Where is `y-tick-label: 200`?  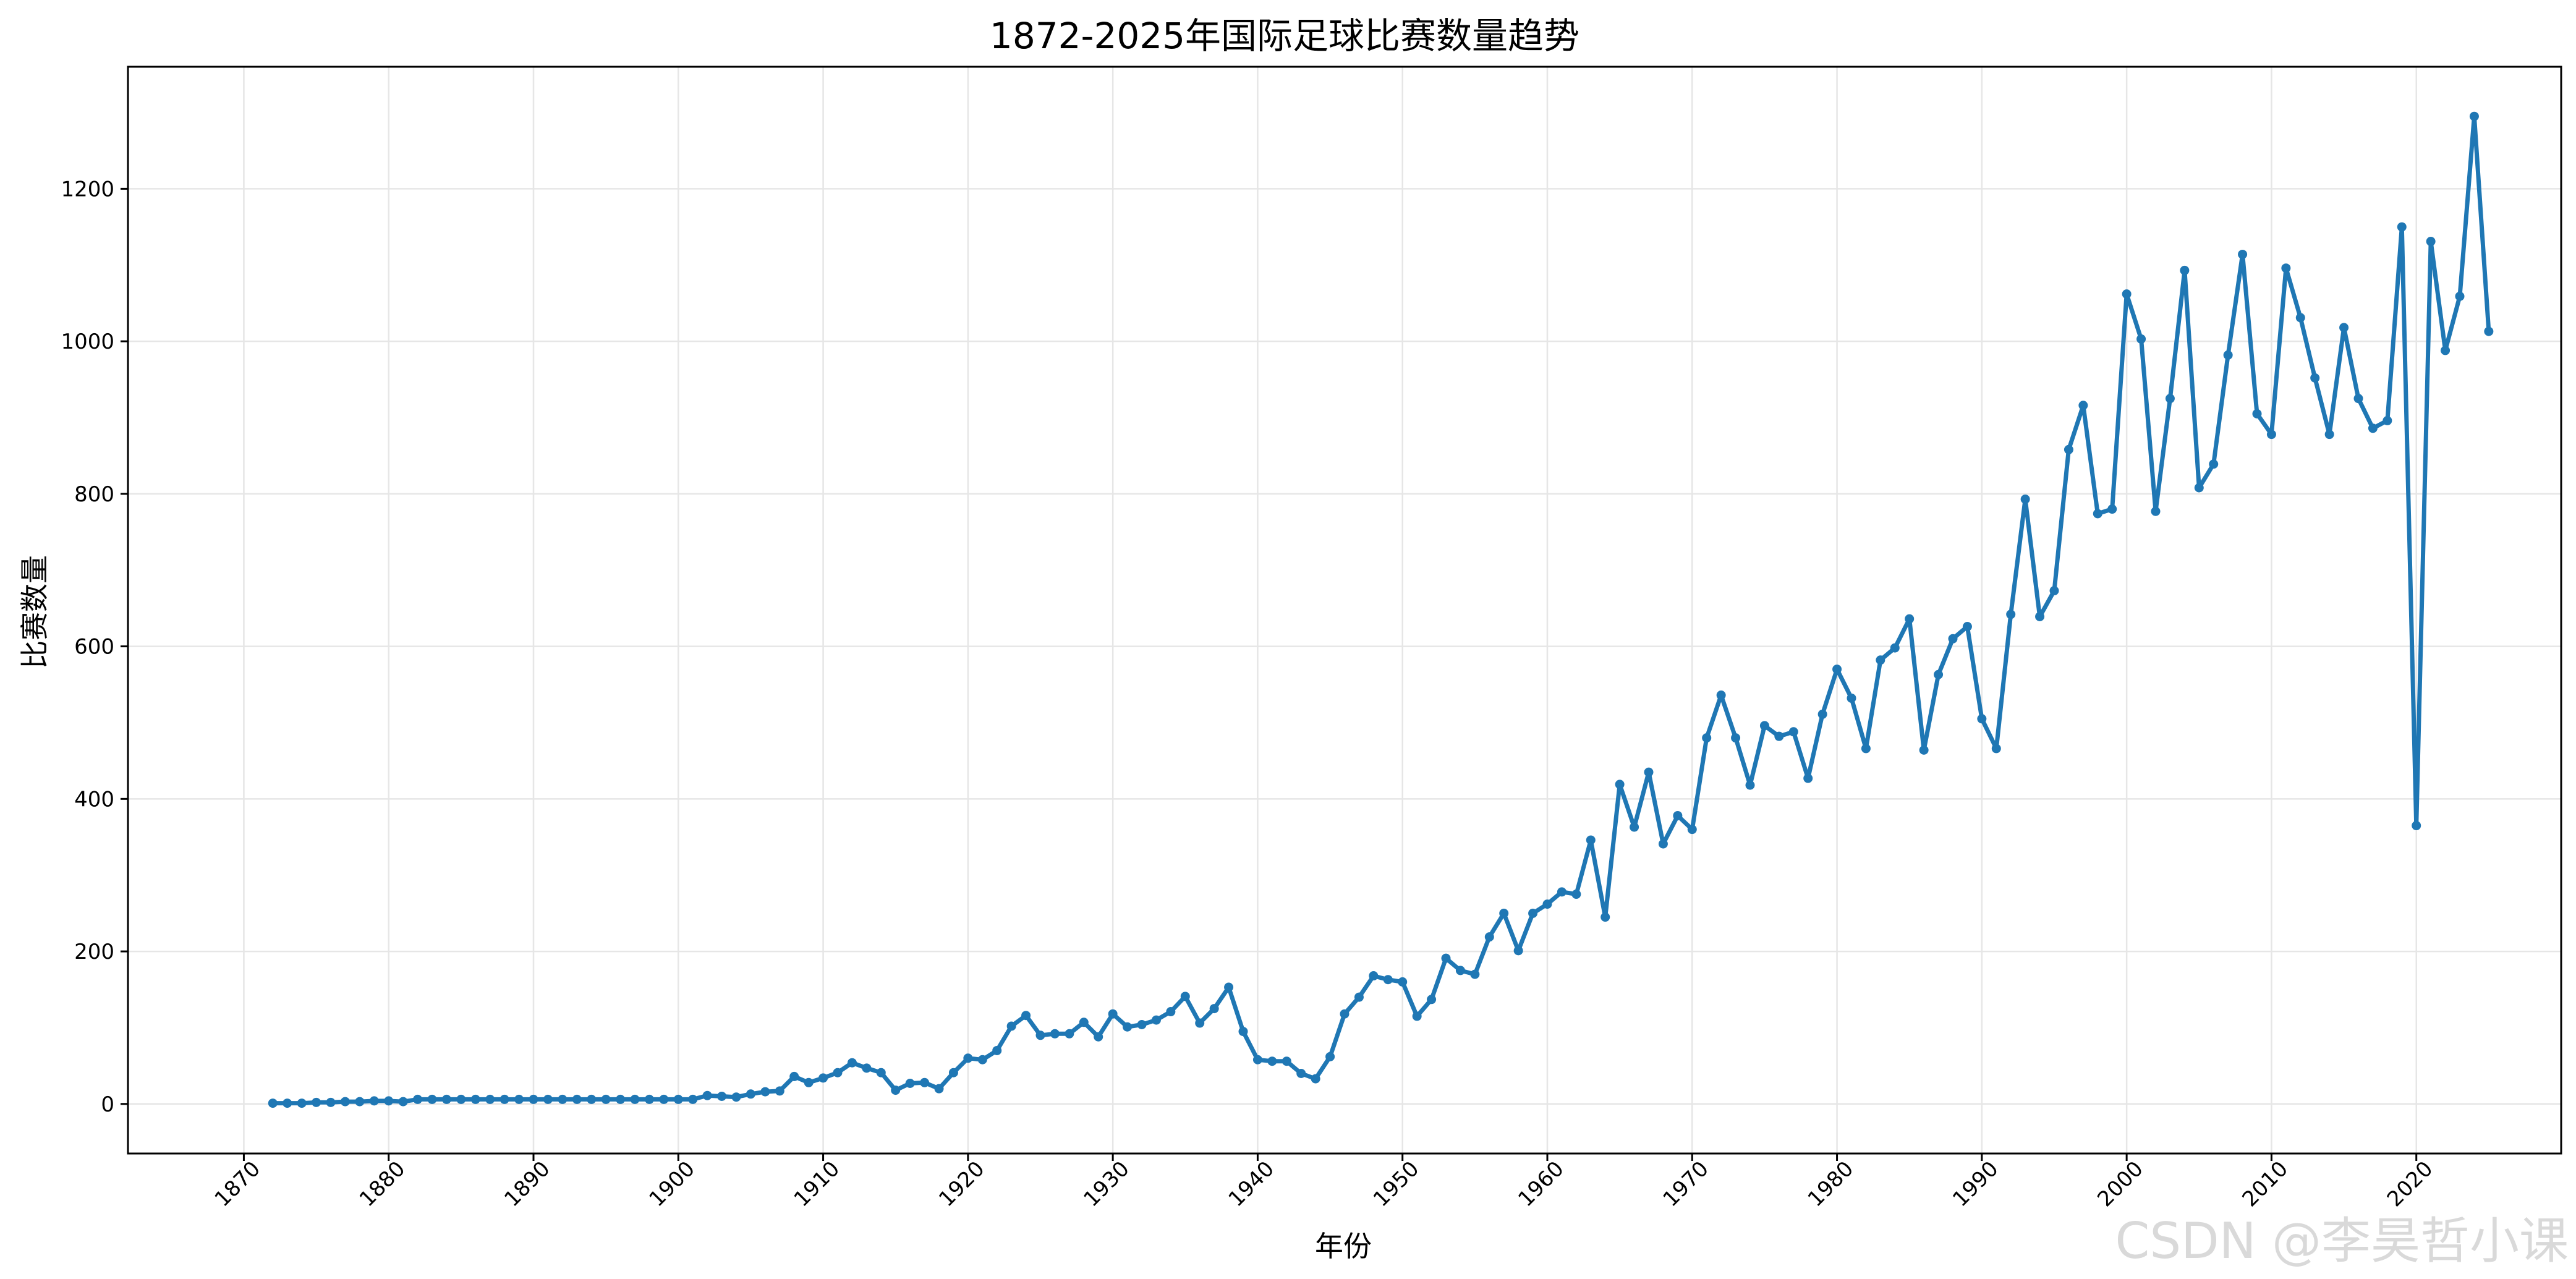 y-tick-label: 200 is located at coordinates (94, 952).